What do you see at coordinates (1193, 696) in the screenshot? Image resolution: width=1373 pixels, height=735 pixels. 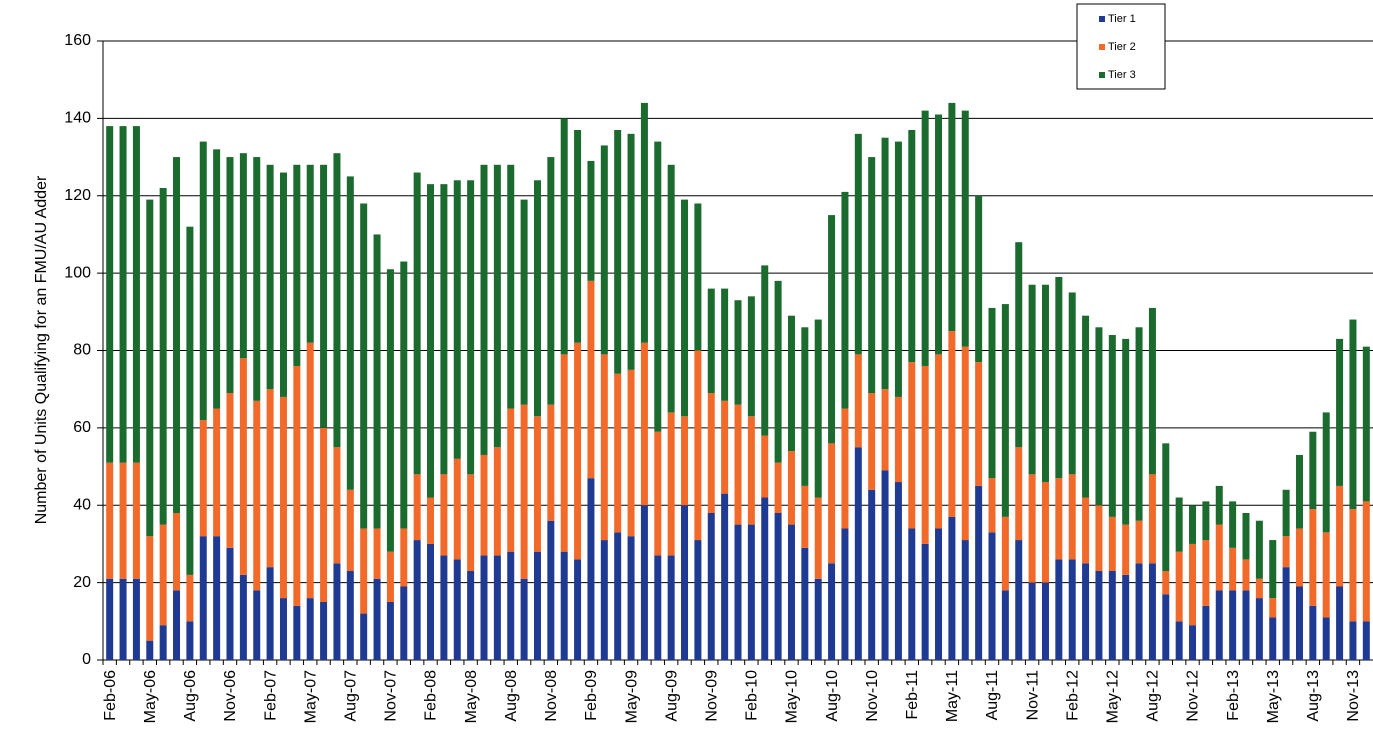 I see `x-tick-label: Nov-12` at bounding box center [1193, 696].